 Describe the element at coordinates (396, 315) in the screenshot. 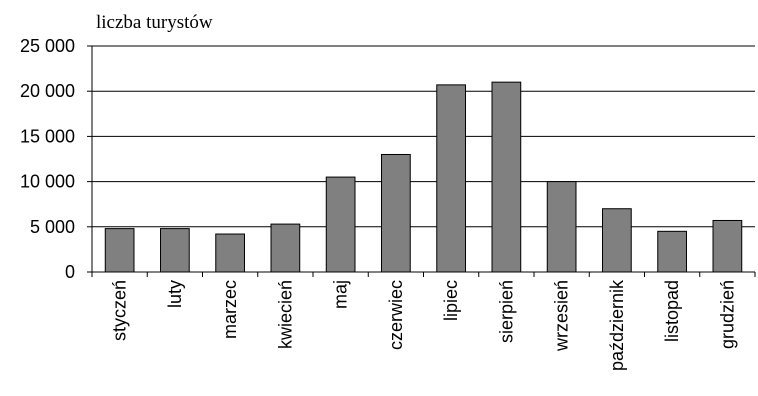

I see `x-tick-label: czerwiec` at that location.